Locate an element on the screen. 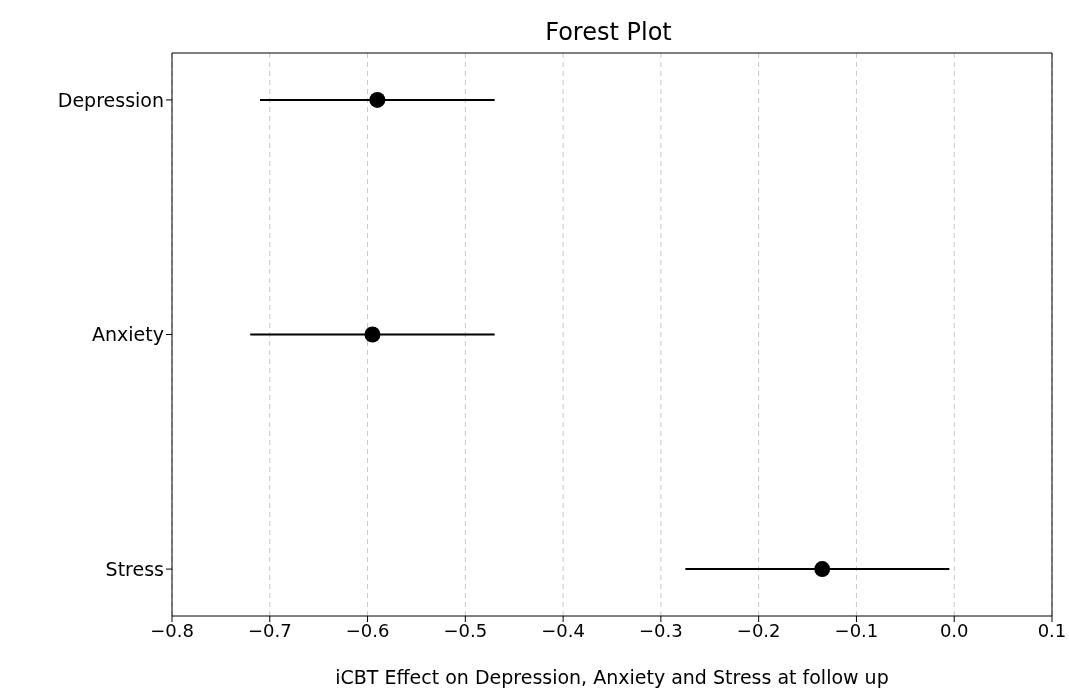  y-tick-label: Depression is located at coordinates (110, 99).